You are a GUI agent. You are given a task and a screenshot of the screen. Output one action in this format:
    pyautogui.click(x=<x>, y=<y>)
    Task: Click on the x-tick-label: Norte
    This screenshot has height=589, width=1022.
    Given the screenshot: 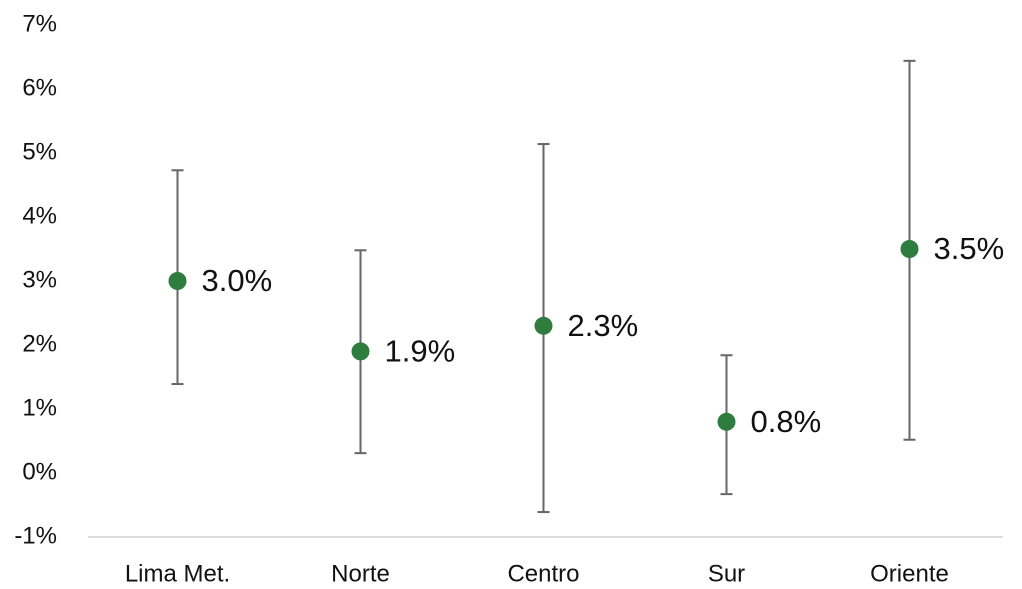 What is the action you would take?
    pyautogui.click(x=360, y=573)
    